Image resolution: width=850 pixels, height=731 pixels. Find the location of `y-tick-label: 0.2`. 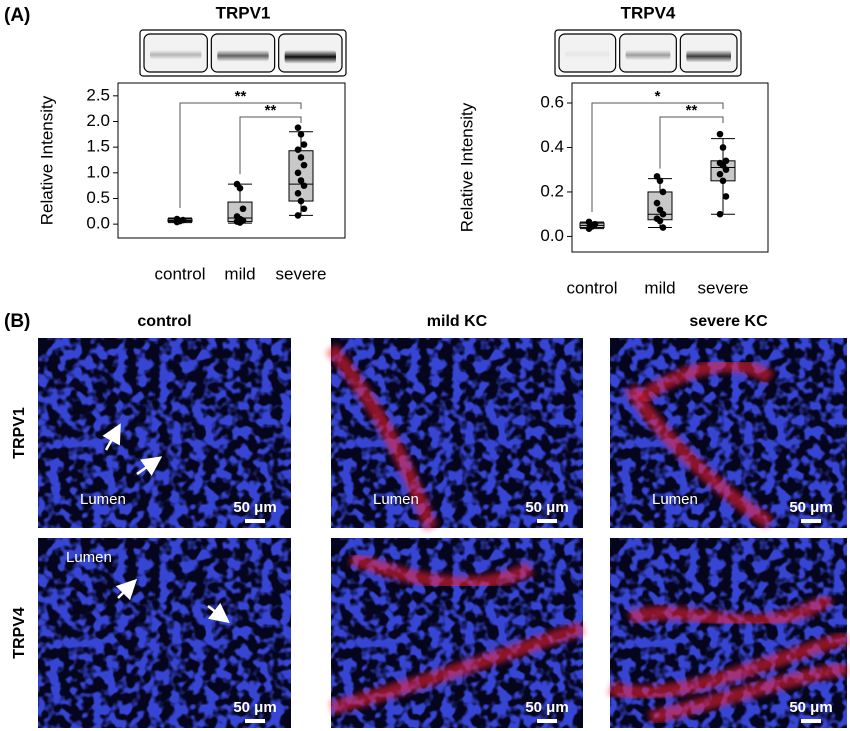

y-tick-label: 0.2 is located at coordinates (552, 190).